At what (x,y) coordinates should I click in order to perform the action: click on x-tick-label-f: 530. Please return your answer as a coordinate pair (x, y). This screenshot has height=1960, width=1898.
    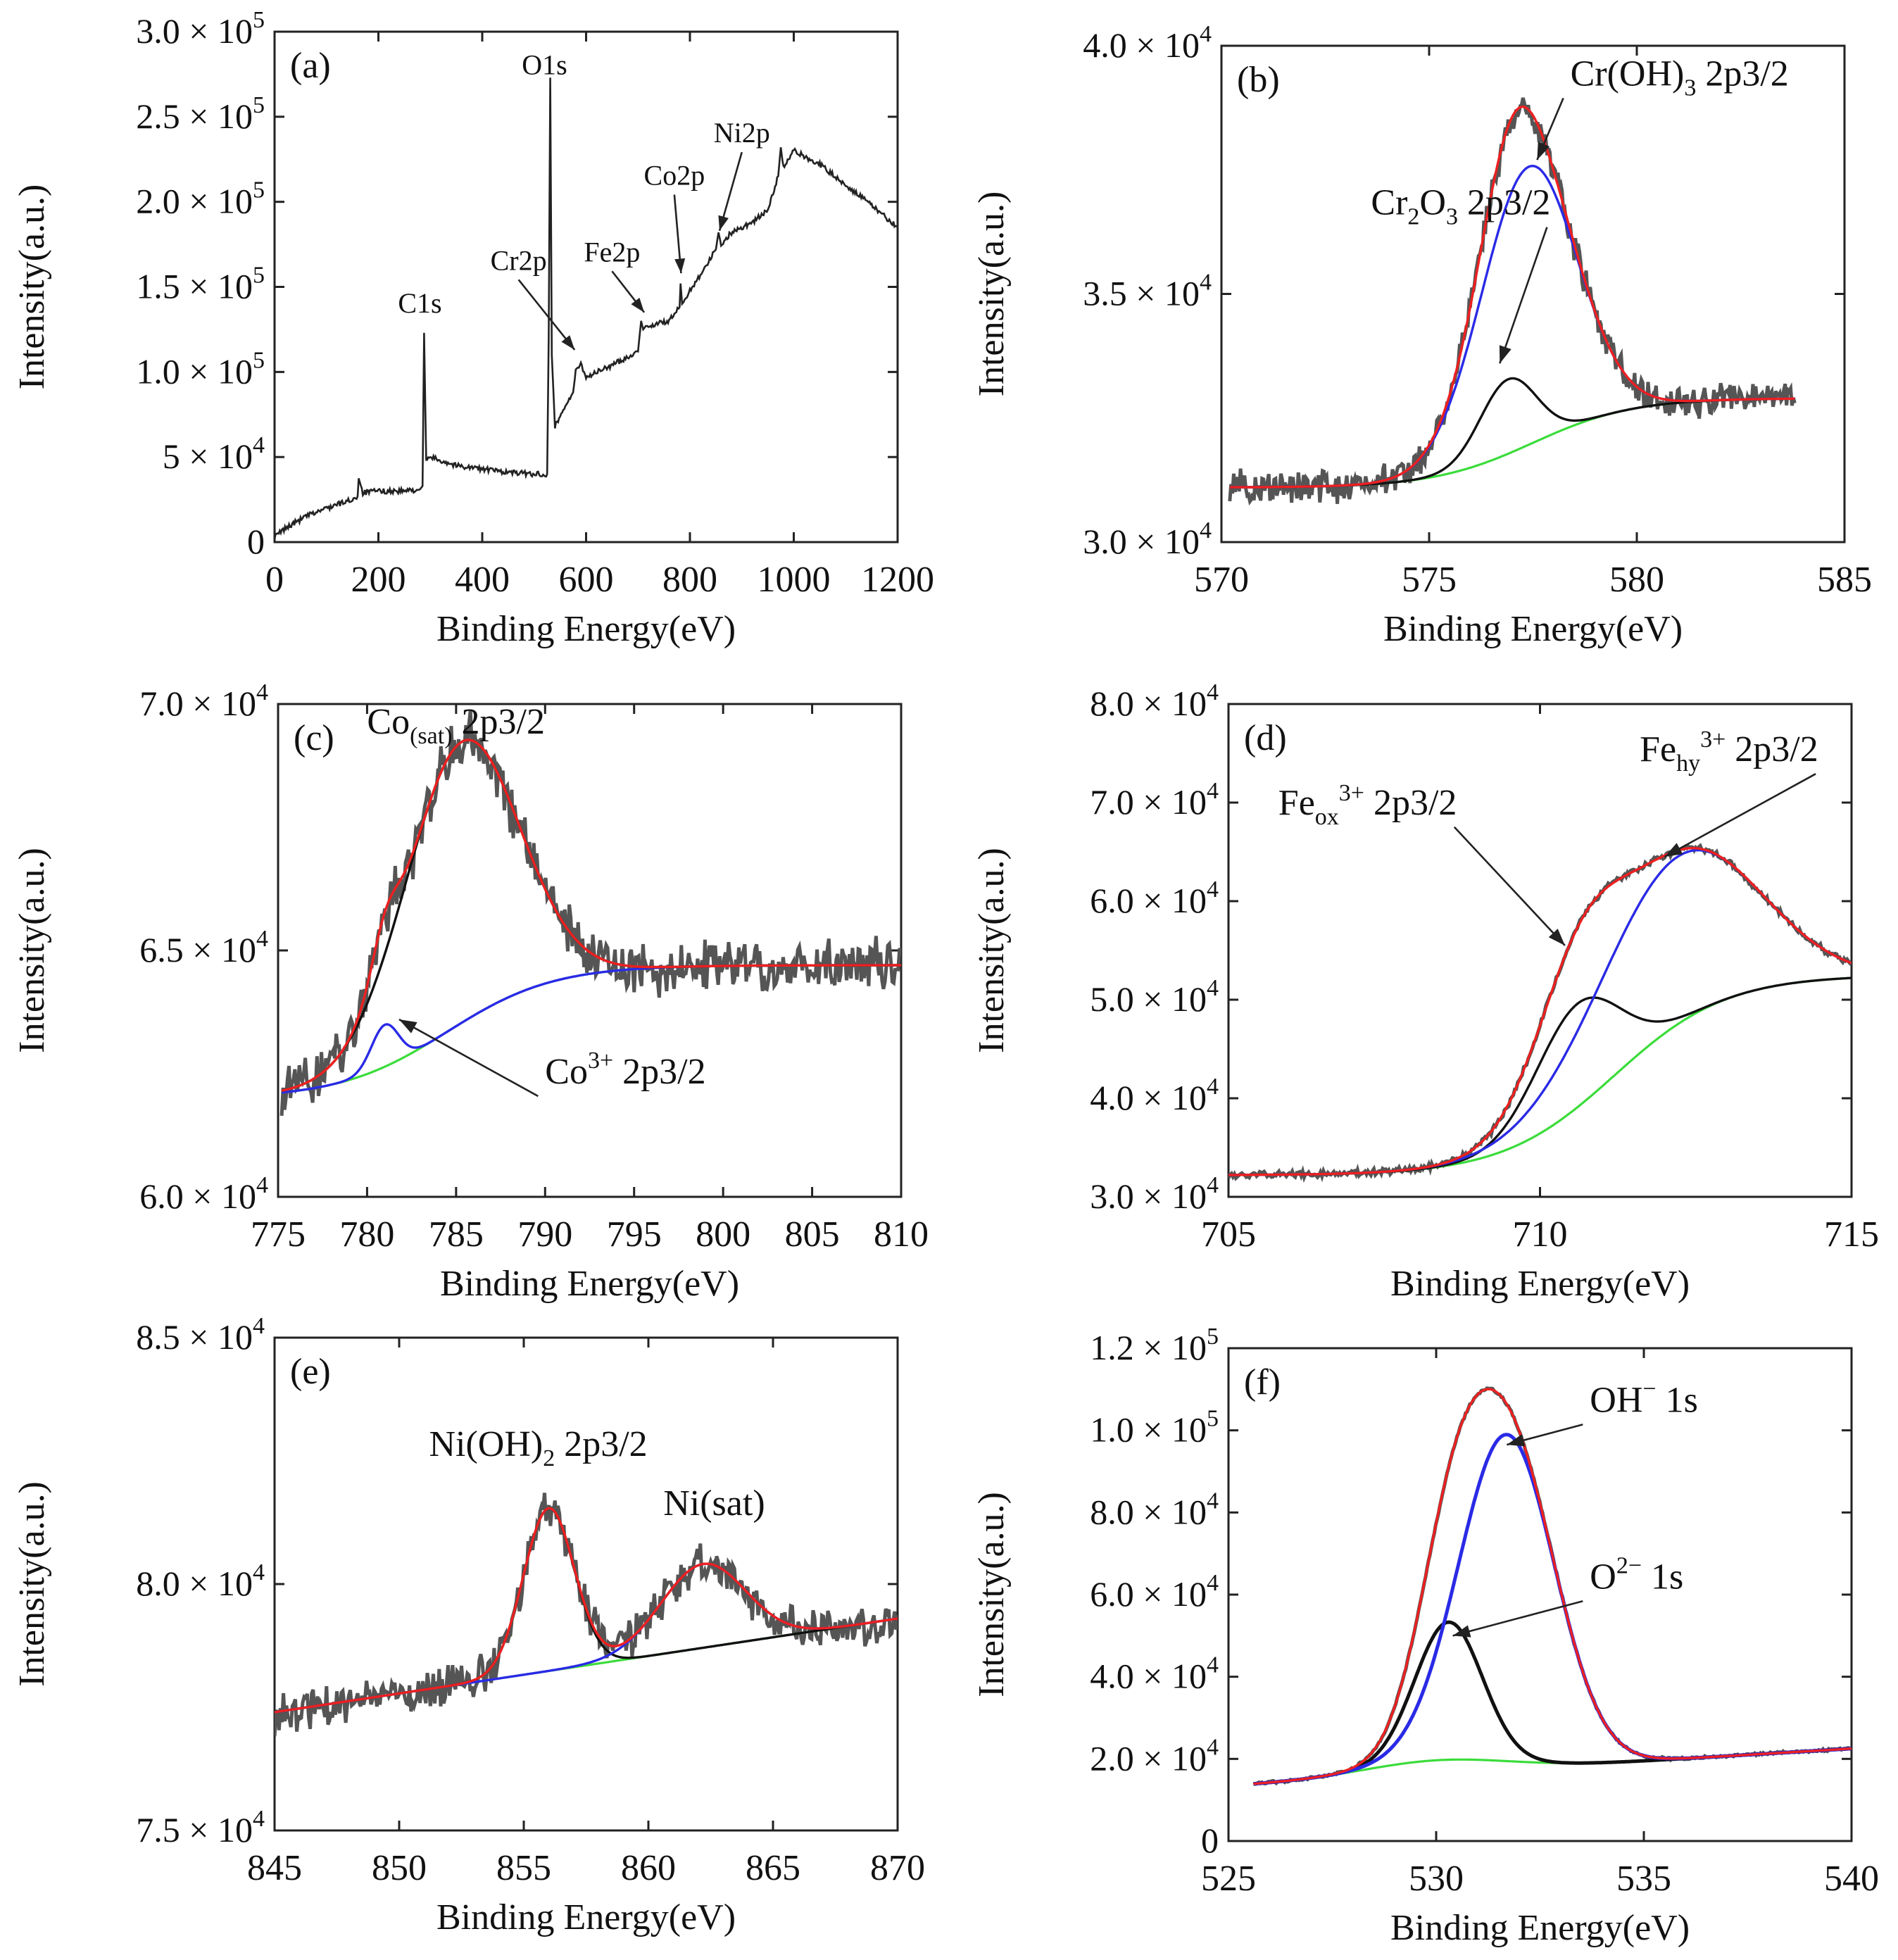
    Looking at the image, I should click on (1436, 1879).